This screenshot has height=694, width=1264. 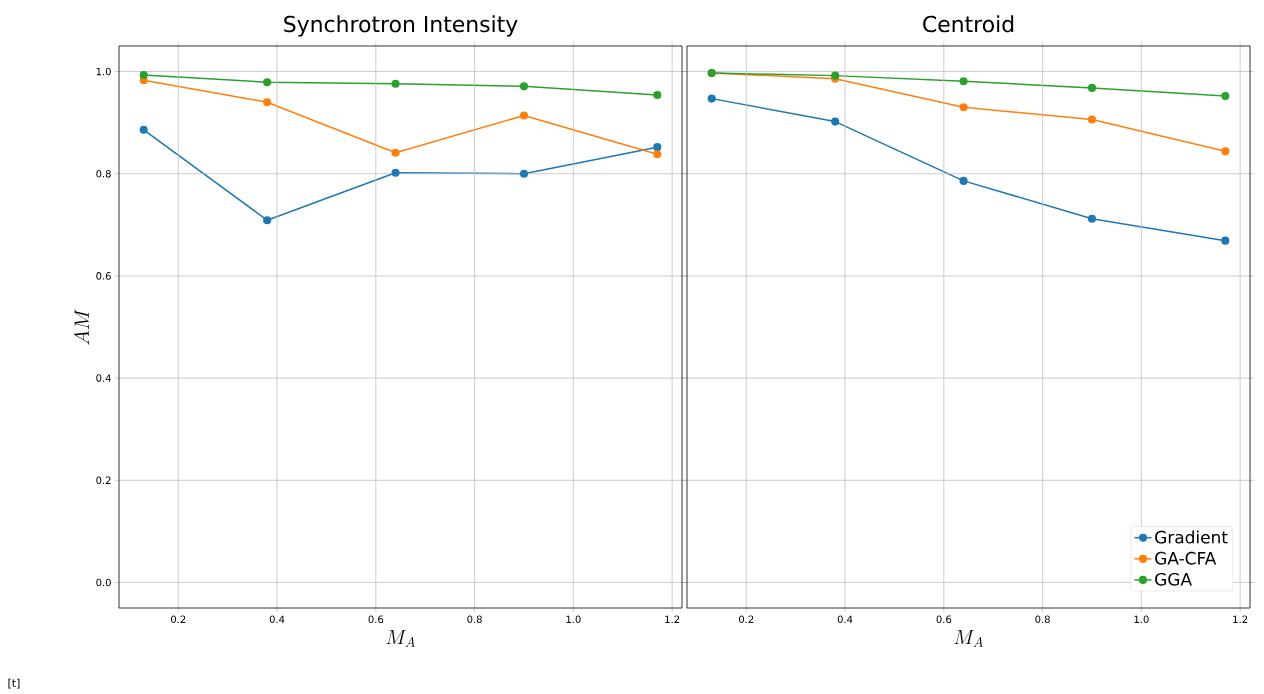 What do you see at coordinates (401, 26) in the screenshot?
I see `chart-title: Synchrotron Intensity` at bounding box center [401, 26].